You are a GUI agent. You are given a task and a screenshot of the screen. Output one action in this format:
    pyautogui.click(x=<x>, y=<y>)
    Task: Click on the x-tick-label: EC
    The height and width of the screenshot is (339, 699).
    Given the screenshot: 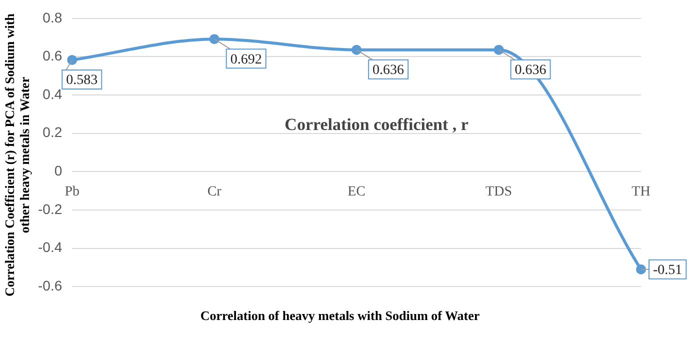 What is the action you would take?
    pyautogui.click(x=357, y=192)
    